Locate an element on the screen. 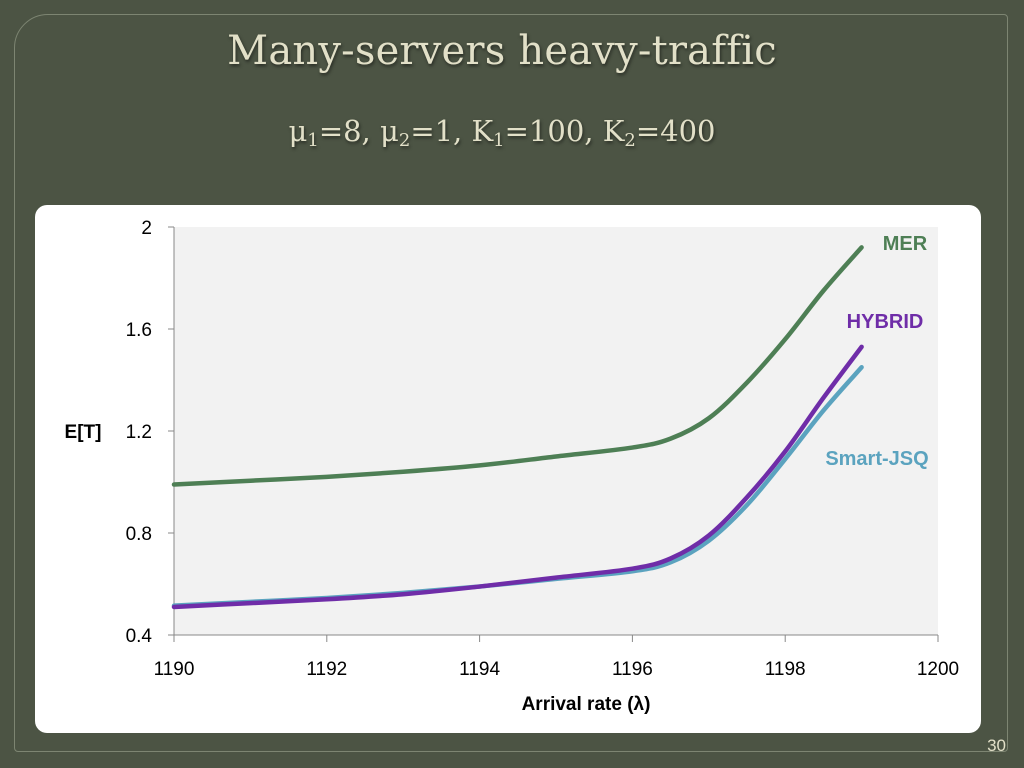 This screenshot has width=1024, height=768. y-tick-label: 0.8 is located at coordinates (139, 534).